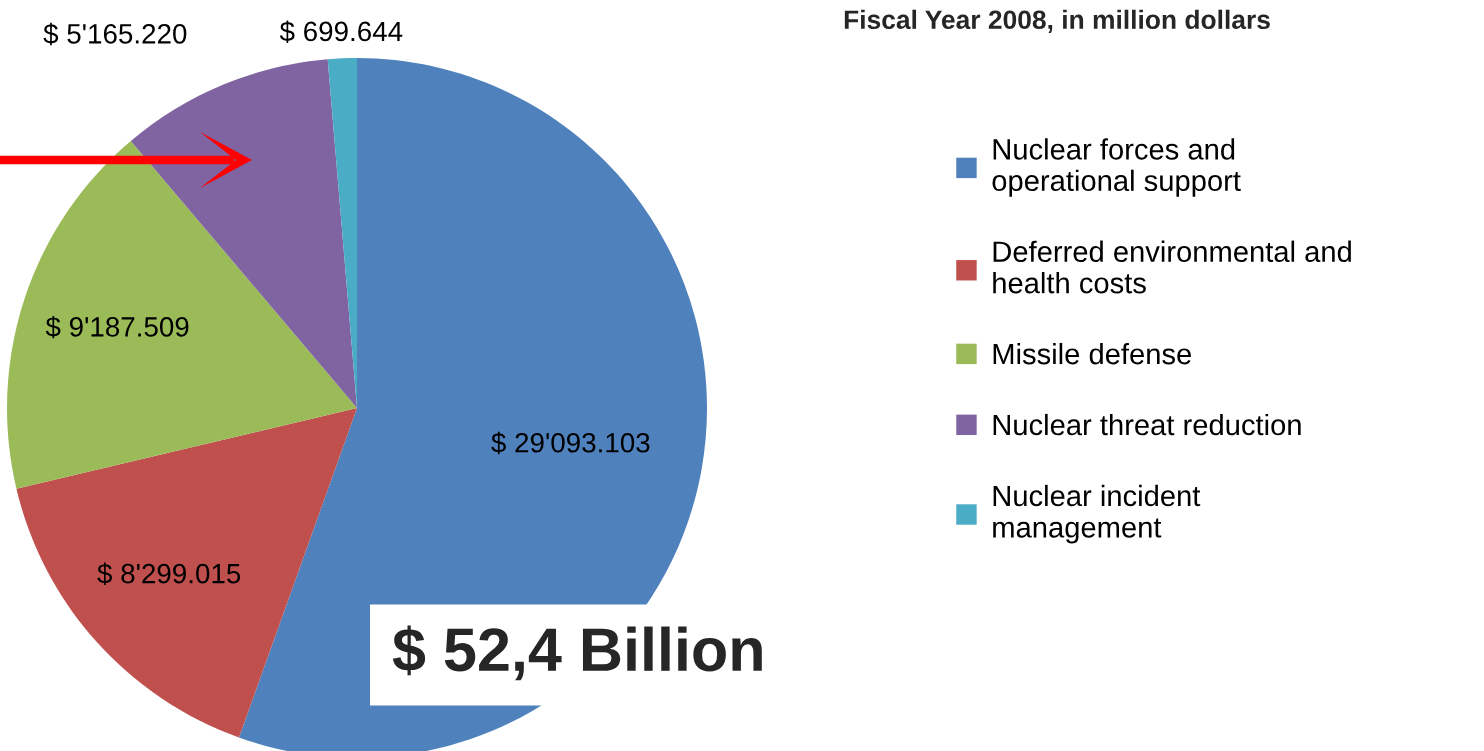 The image size is (1484, 751). I want to click on data-label: $ 699.644, so click(341, 31).